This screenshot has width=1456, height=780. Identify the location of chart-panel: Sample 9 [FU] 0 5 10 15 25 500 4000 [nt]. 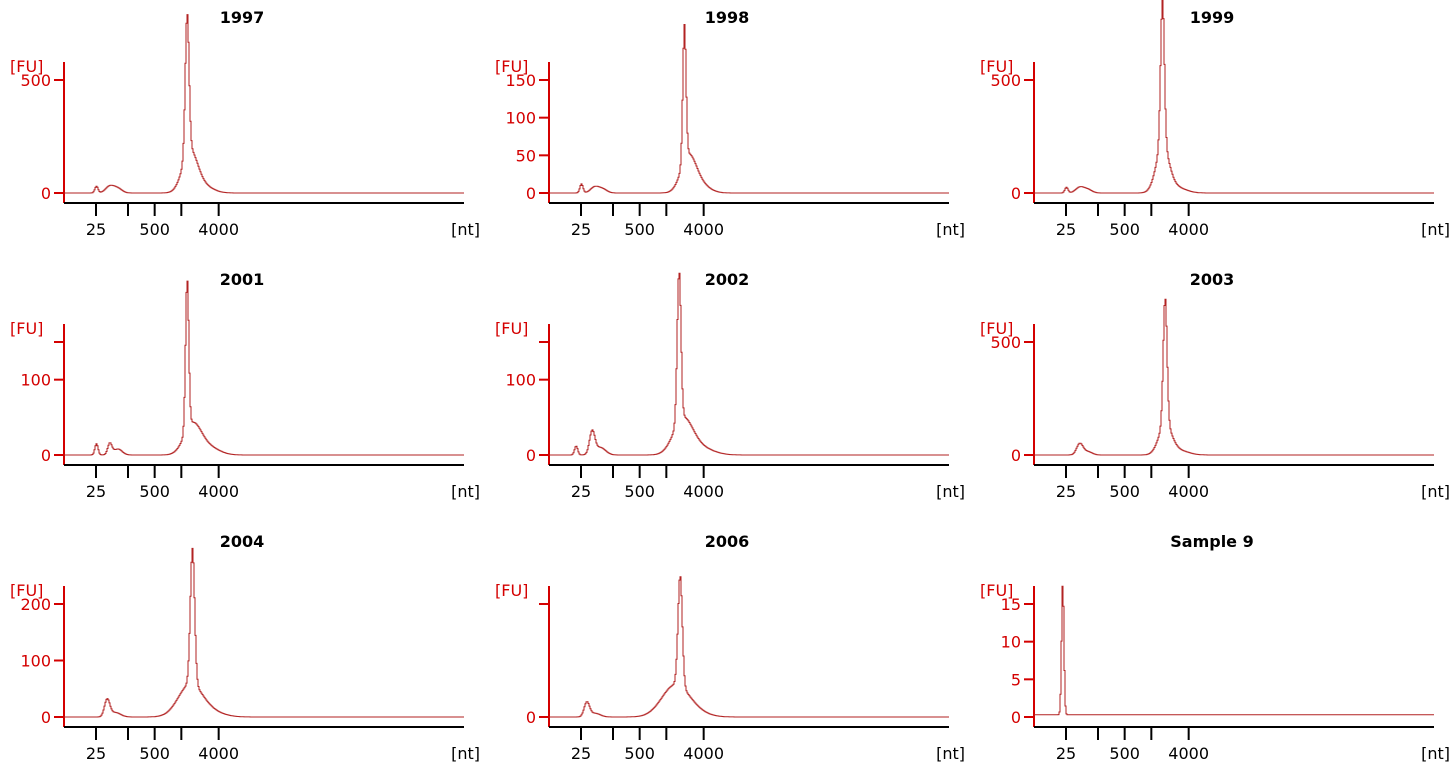
(1212, 652).